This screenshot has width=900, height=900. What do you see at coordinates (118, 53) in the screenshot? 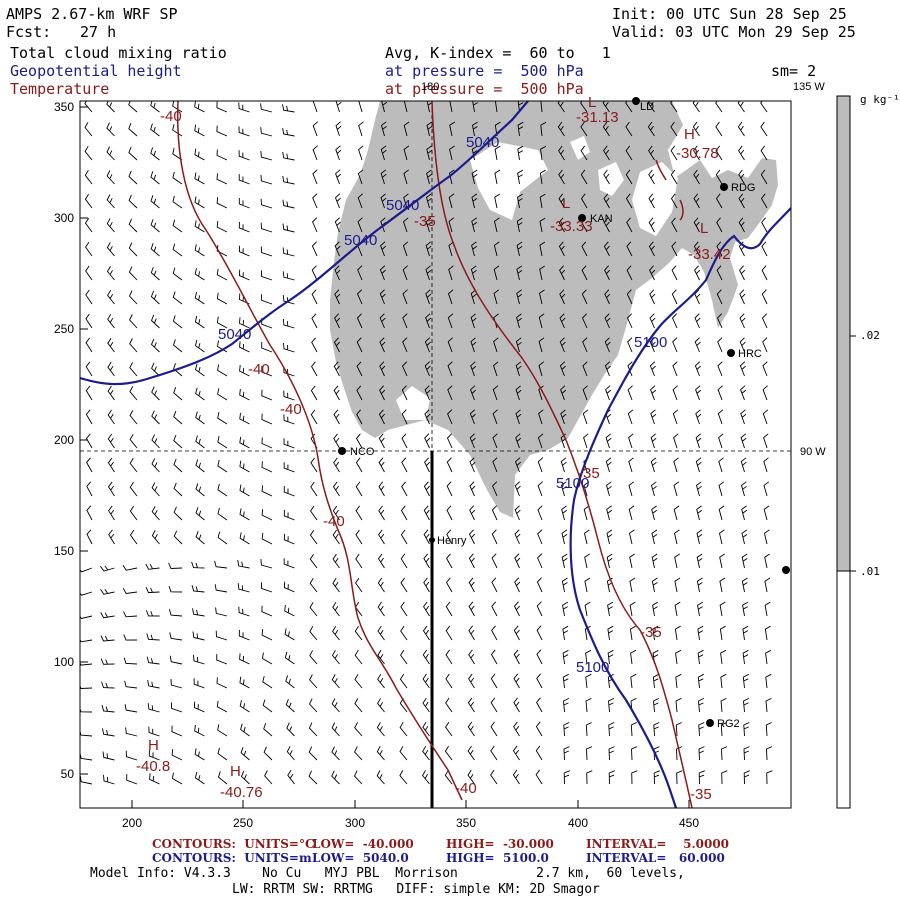
I see `field-cloud-label: Total cloud mixing ratio` at bounding box center [118, 53].